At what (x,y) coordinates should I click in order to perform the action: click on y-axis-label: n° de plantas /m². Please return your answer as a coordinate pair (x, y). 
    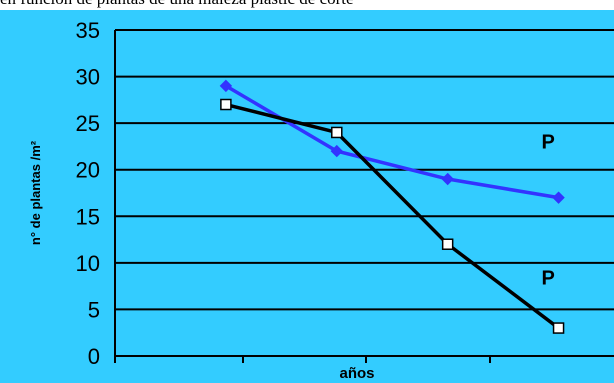
    Looking at the image, I should click on (35, 192).